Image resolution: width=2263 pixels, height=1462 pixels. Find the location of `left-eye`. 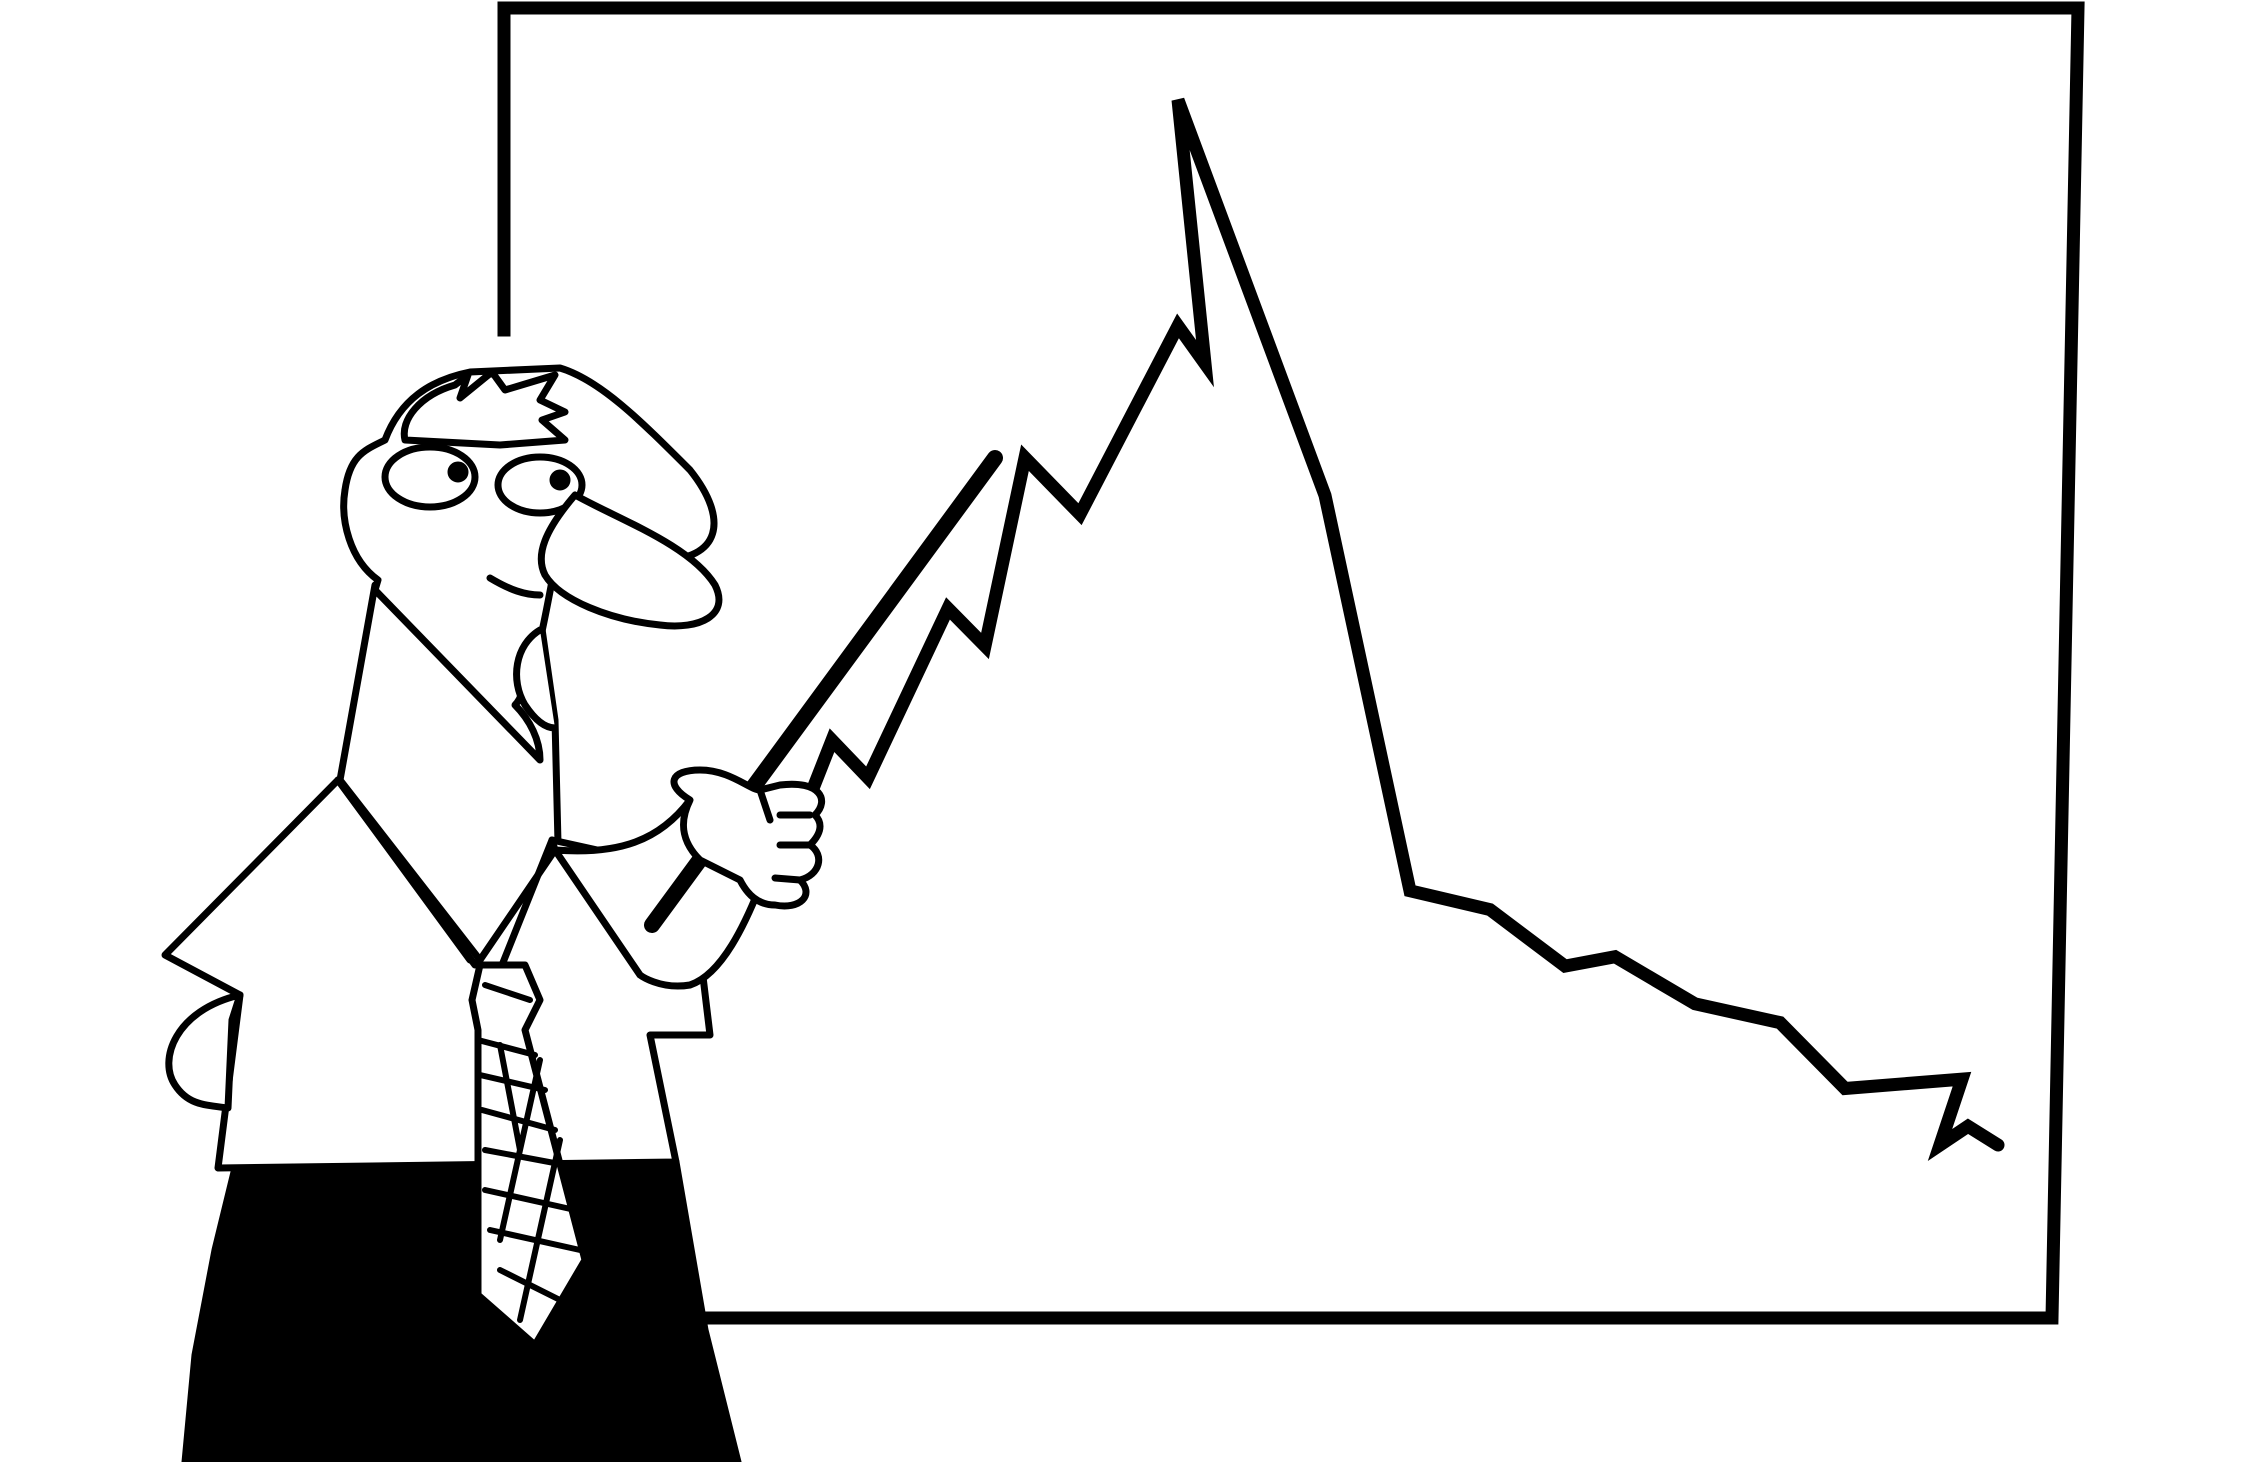

left-eye is located at coordinates (430, 477).